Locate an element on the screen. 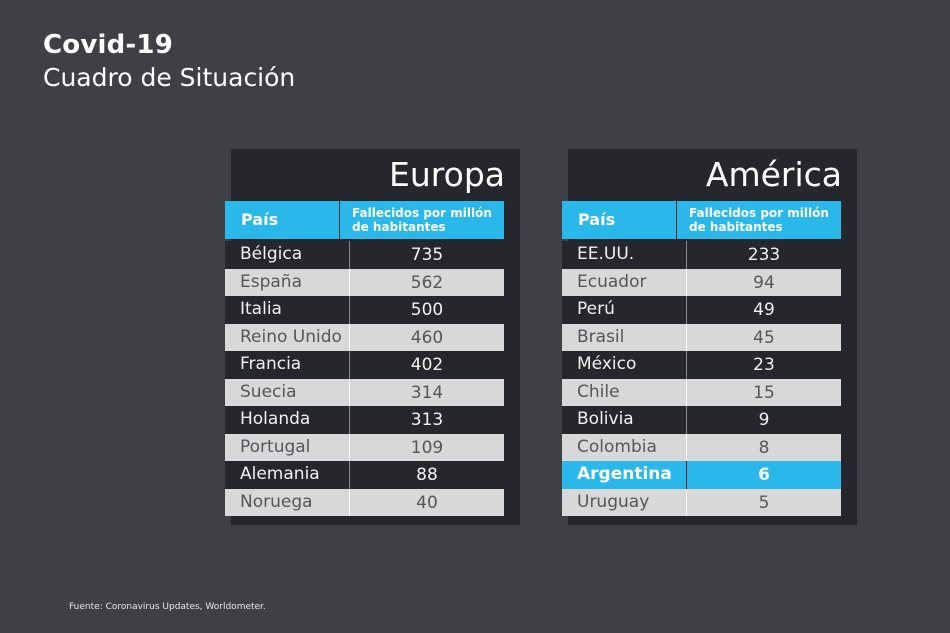 This screenshot has width=950, height=633. europa-col-value: Fallecidos por millón de habitantes is located at coordinates (422, 220).